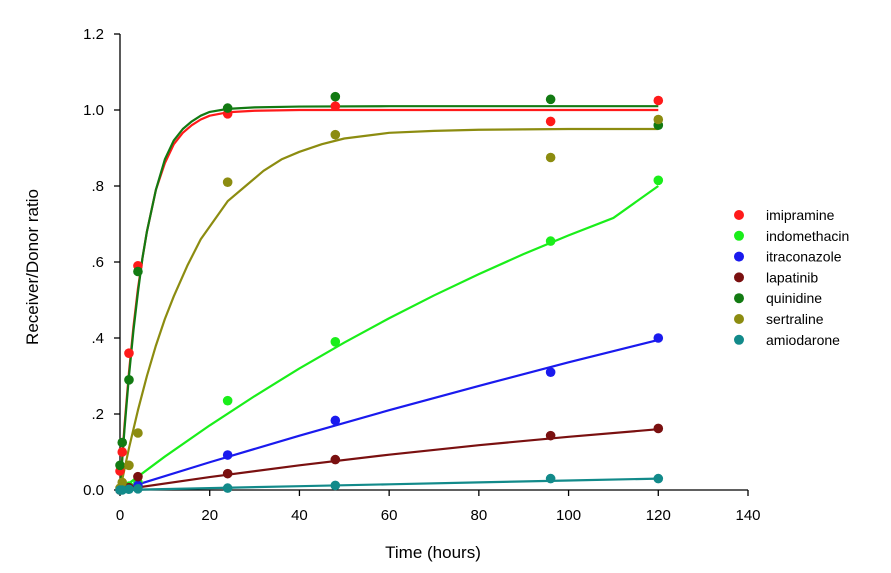  What do you see at coordinates (794, 298) in the screenshot?
I see `legend-label-quinidine: quinidine` at bounding box center [794, 298].